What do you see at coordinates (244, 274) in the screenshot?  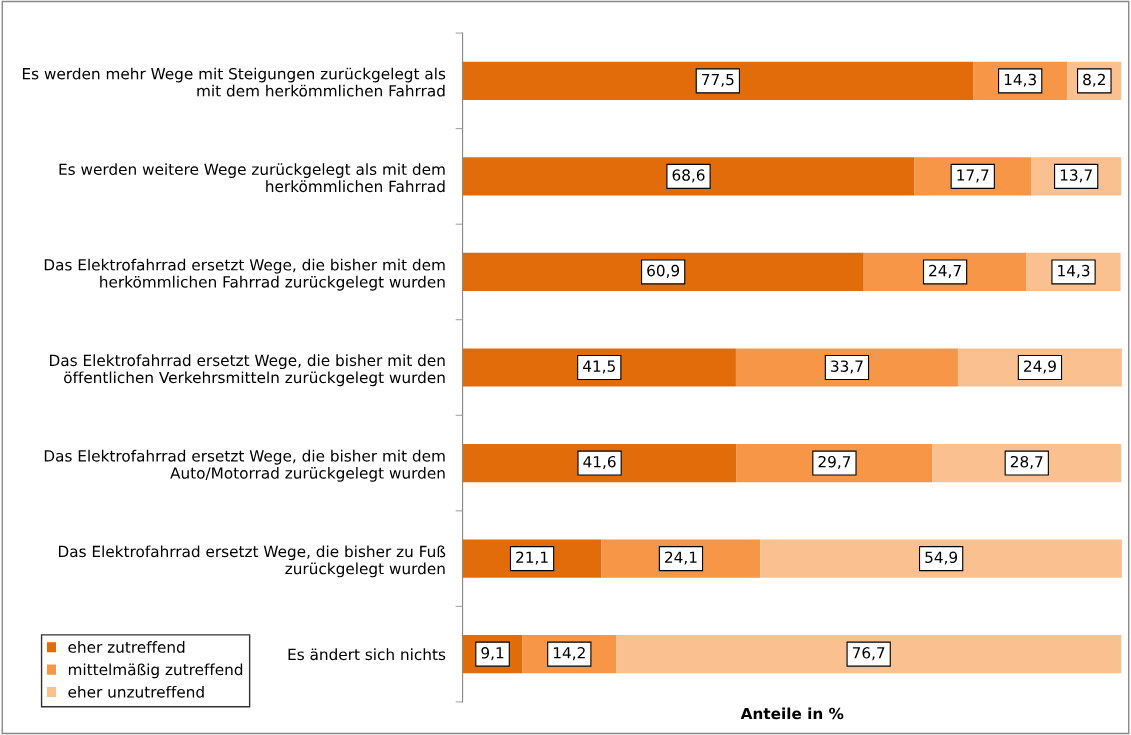 I see `y-tick-label: Das Elektrofahrrad ersetzt Wege, die bisher mit dem herkömmlichen Fahrrad zurückgelegt wurden` at bounding box center [244, 274].